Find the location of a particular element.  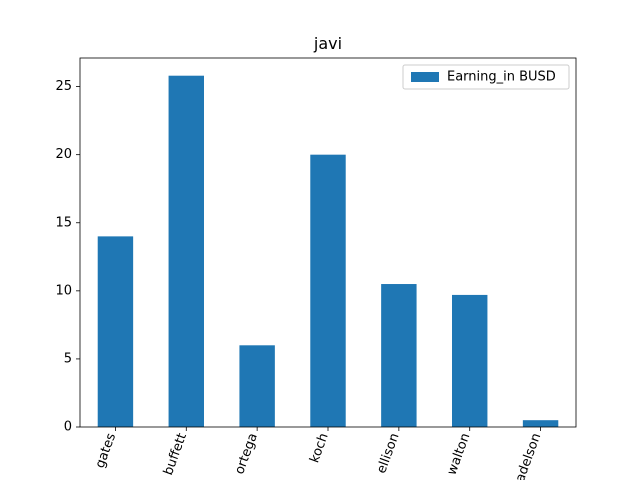

bar-ellison is located at coordinates (399, 355).